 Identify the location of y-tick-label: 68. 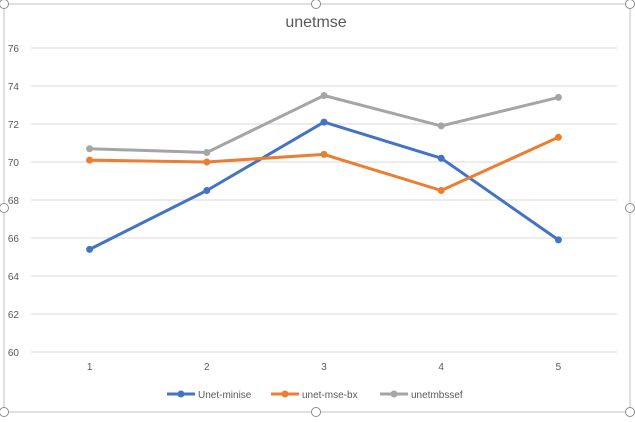
(14, 201).